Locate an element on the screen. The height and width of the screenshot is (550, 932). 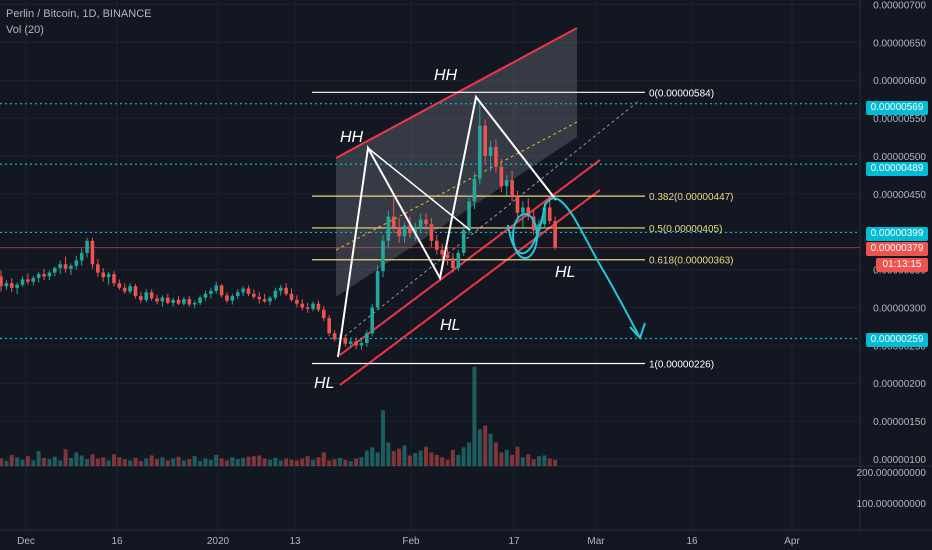
annotation-hl-1: HL is located at coordinates (324, 383).